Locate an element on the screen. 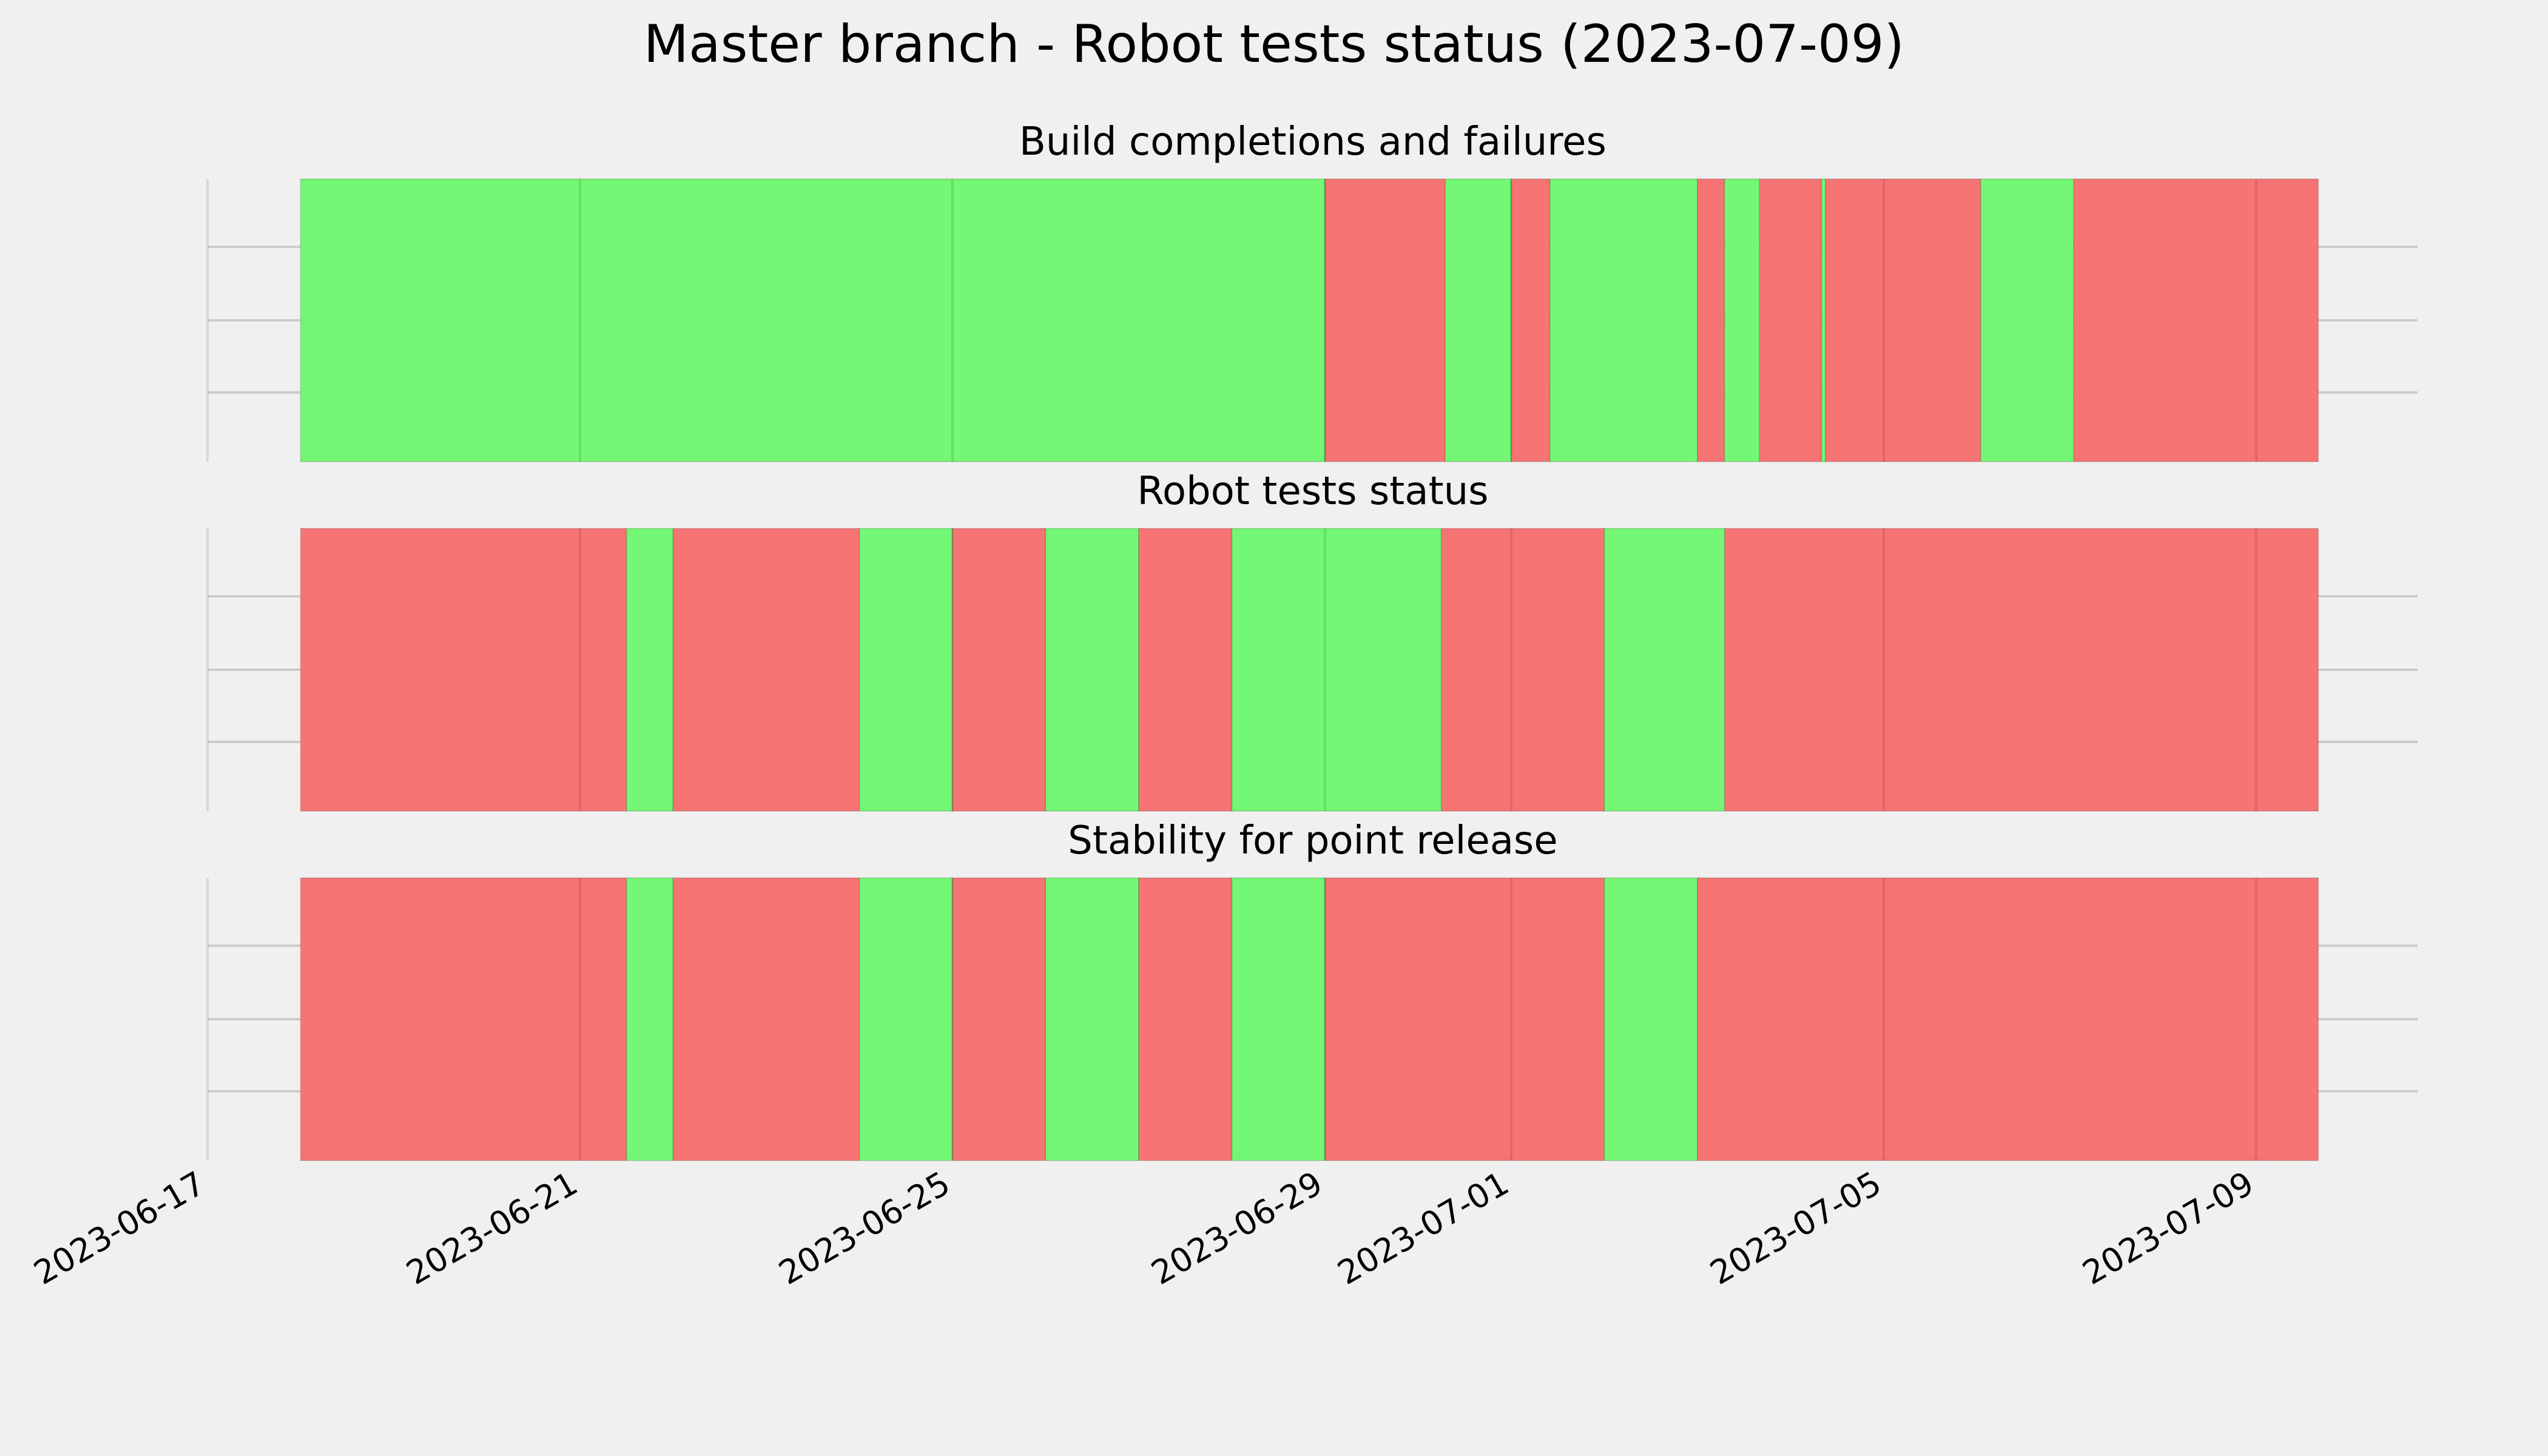 This screenshot has height=1456, width=2548. panel-title: Stability for point release is located at coordinates (1313, 840).